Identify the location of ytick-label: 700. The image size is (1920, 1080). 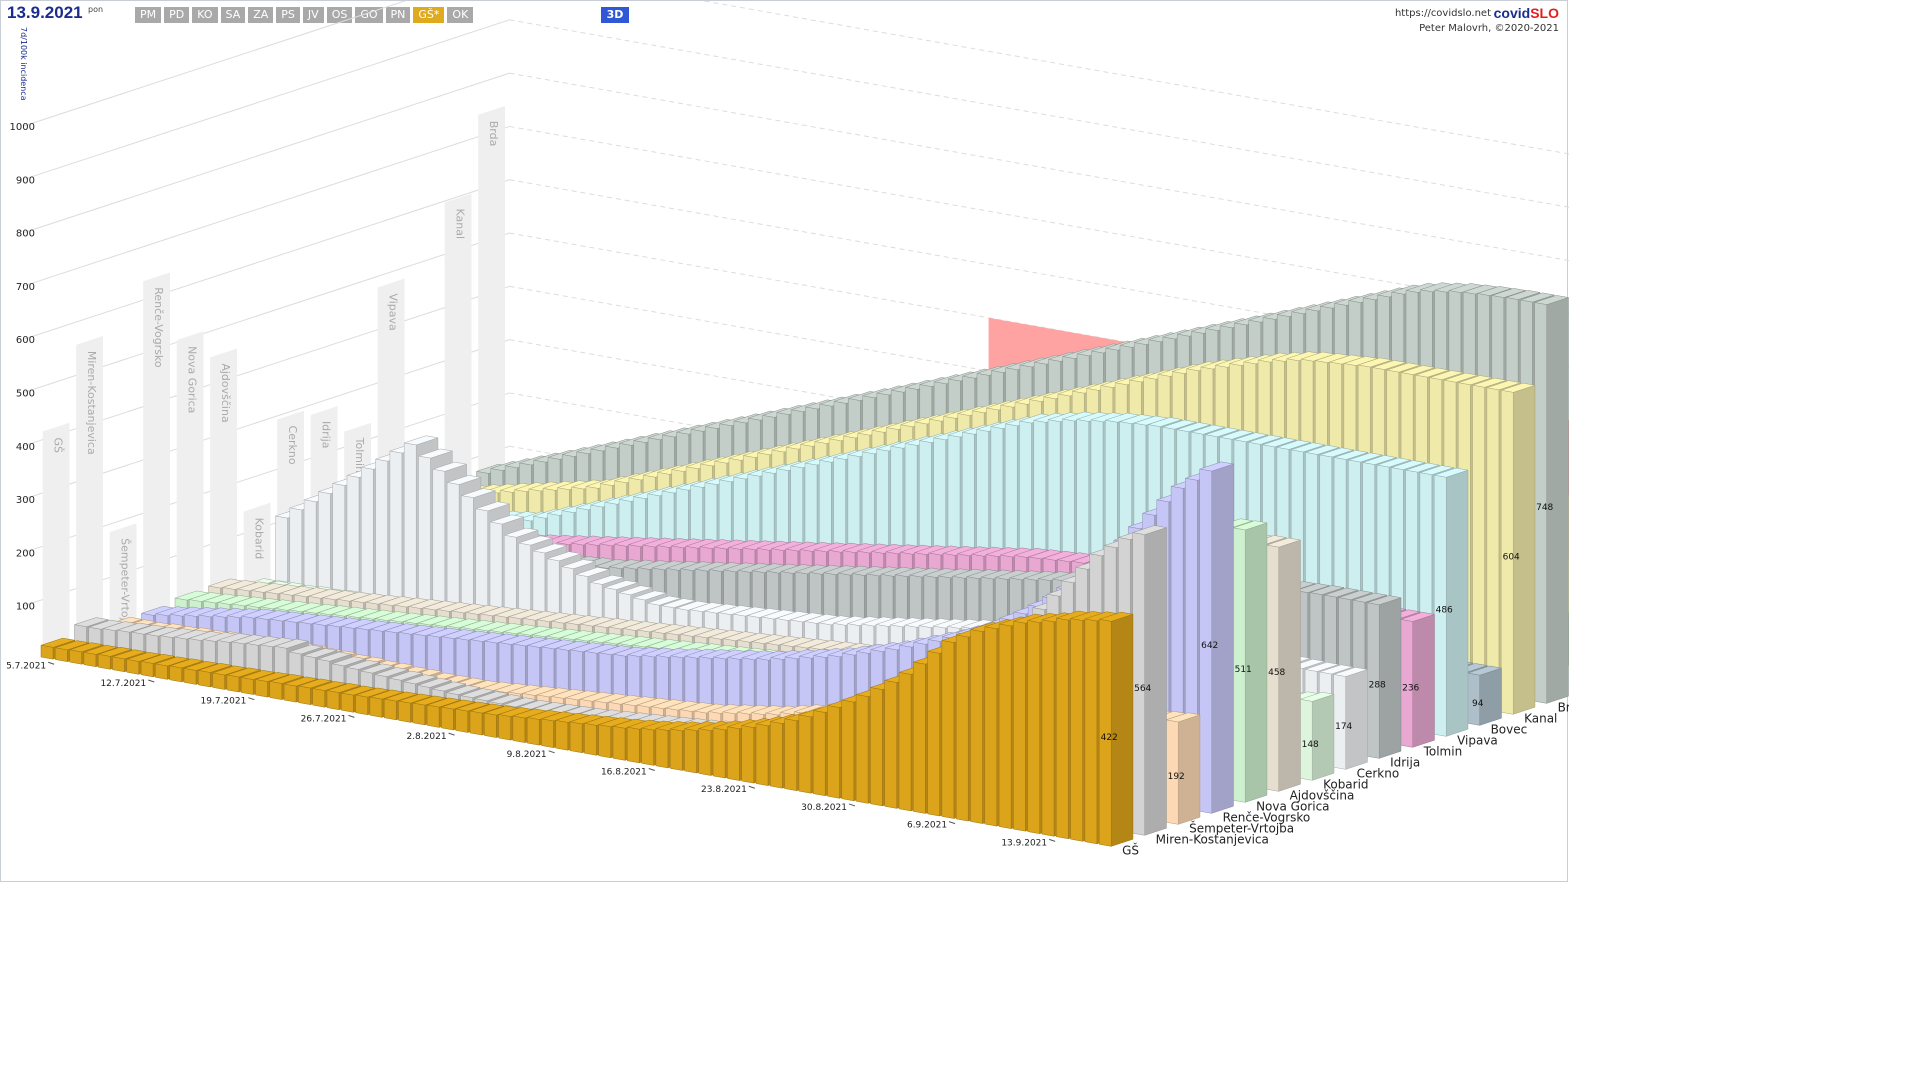
(25, 287).